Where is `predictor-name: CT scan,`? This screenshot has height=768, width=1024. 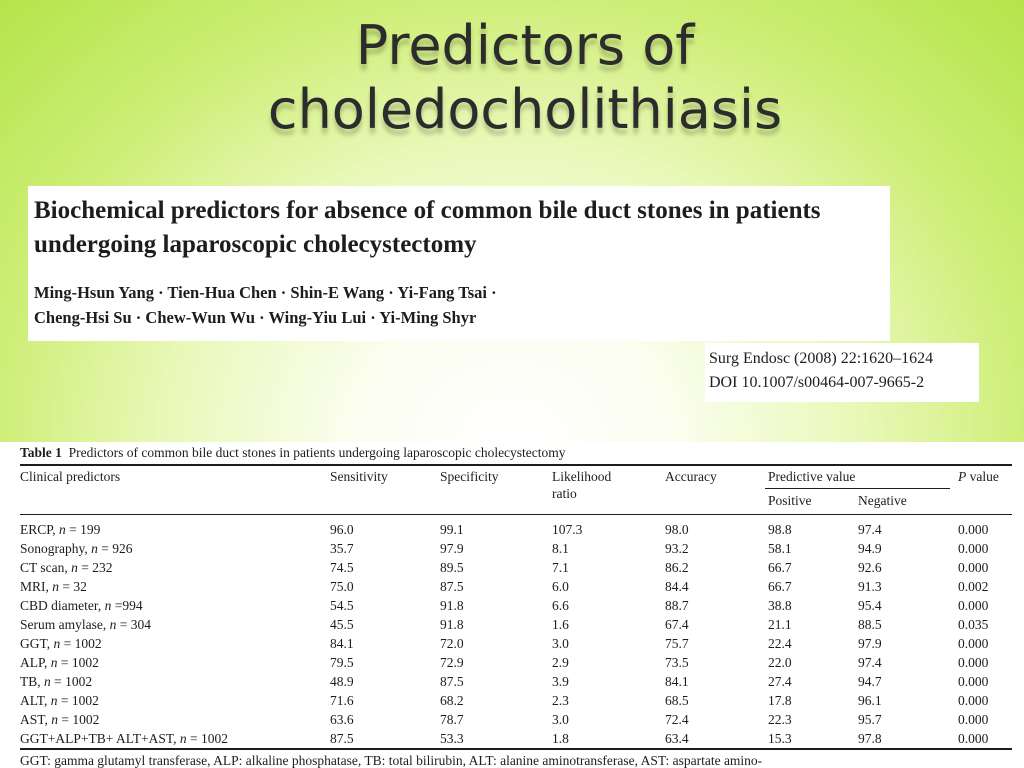 predictor-name: CT scan, is located at coordinates (46, 567).